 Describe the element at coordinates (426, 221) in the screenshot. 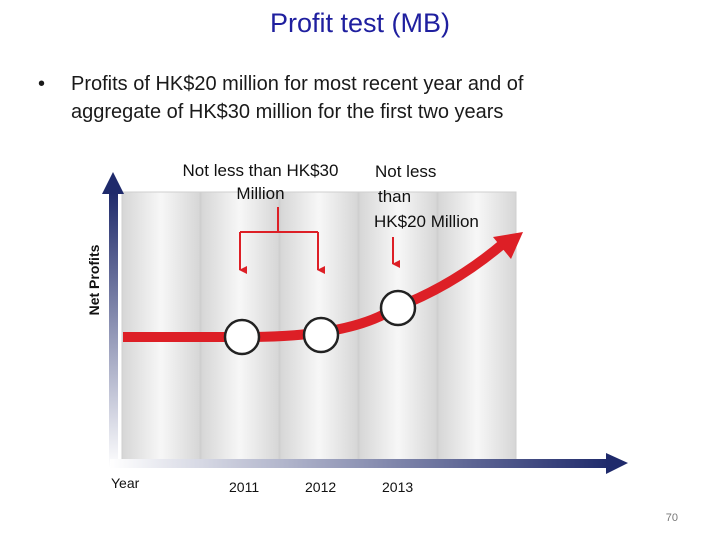

I see `recent-year-annotation-line-3: HK$20 Million` at that location.